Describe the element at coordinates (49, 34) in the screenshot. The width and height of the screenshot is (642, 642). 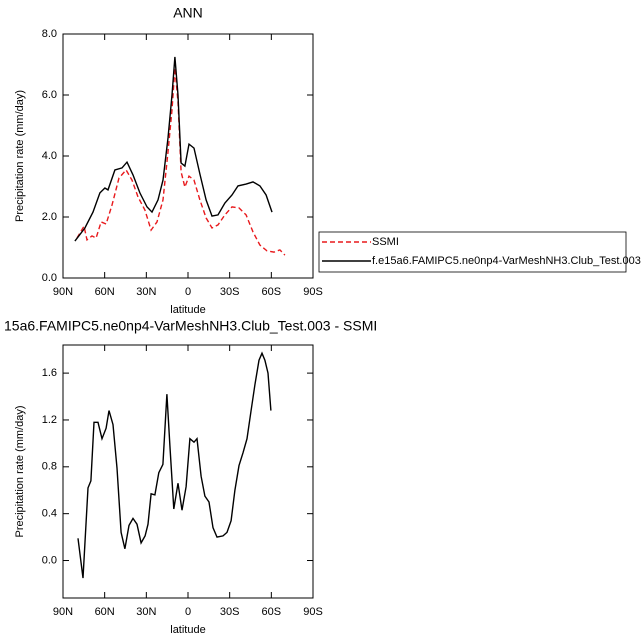
I see `y-tick-label: 8.0` at that location.